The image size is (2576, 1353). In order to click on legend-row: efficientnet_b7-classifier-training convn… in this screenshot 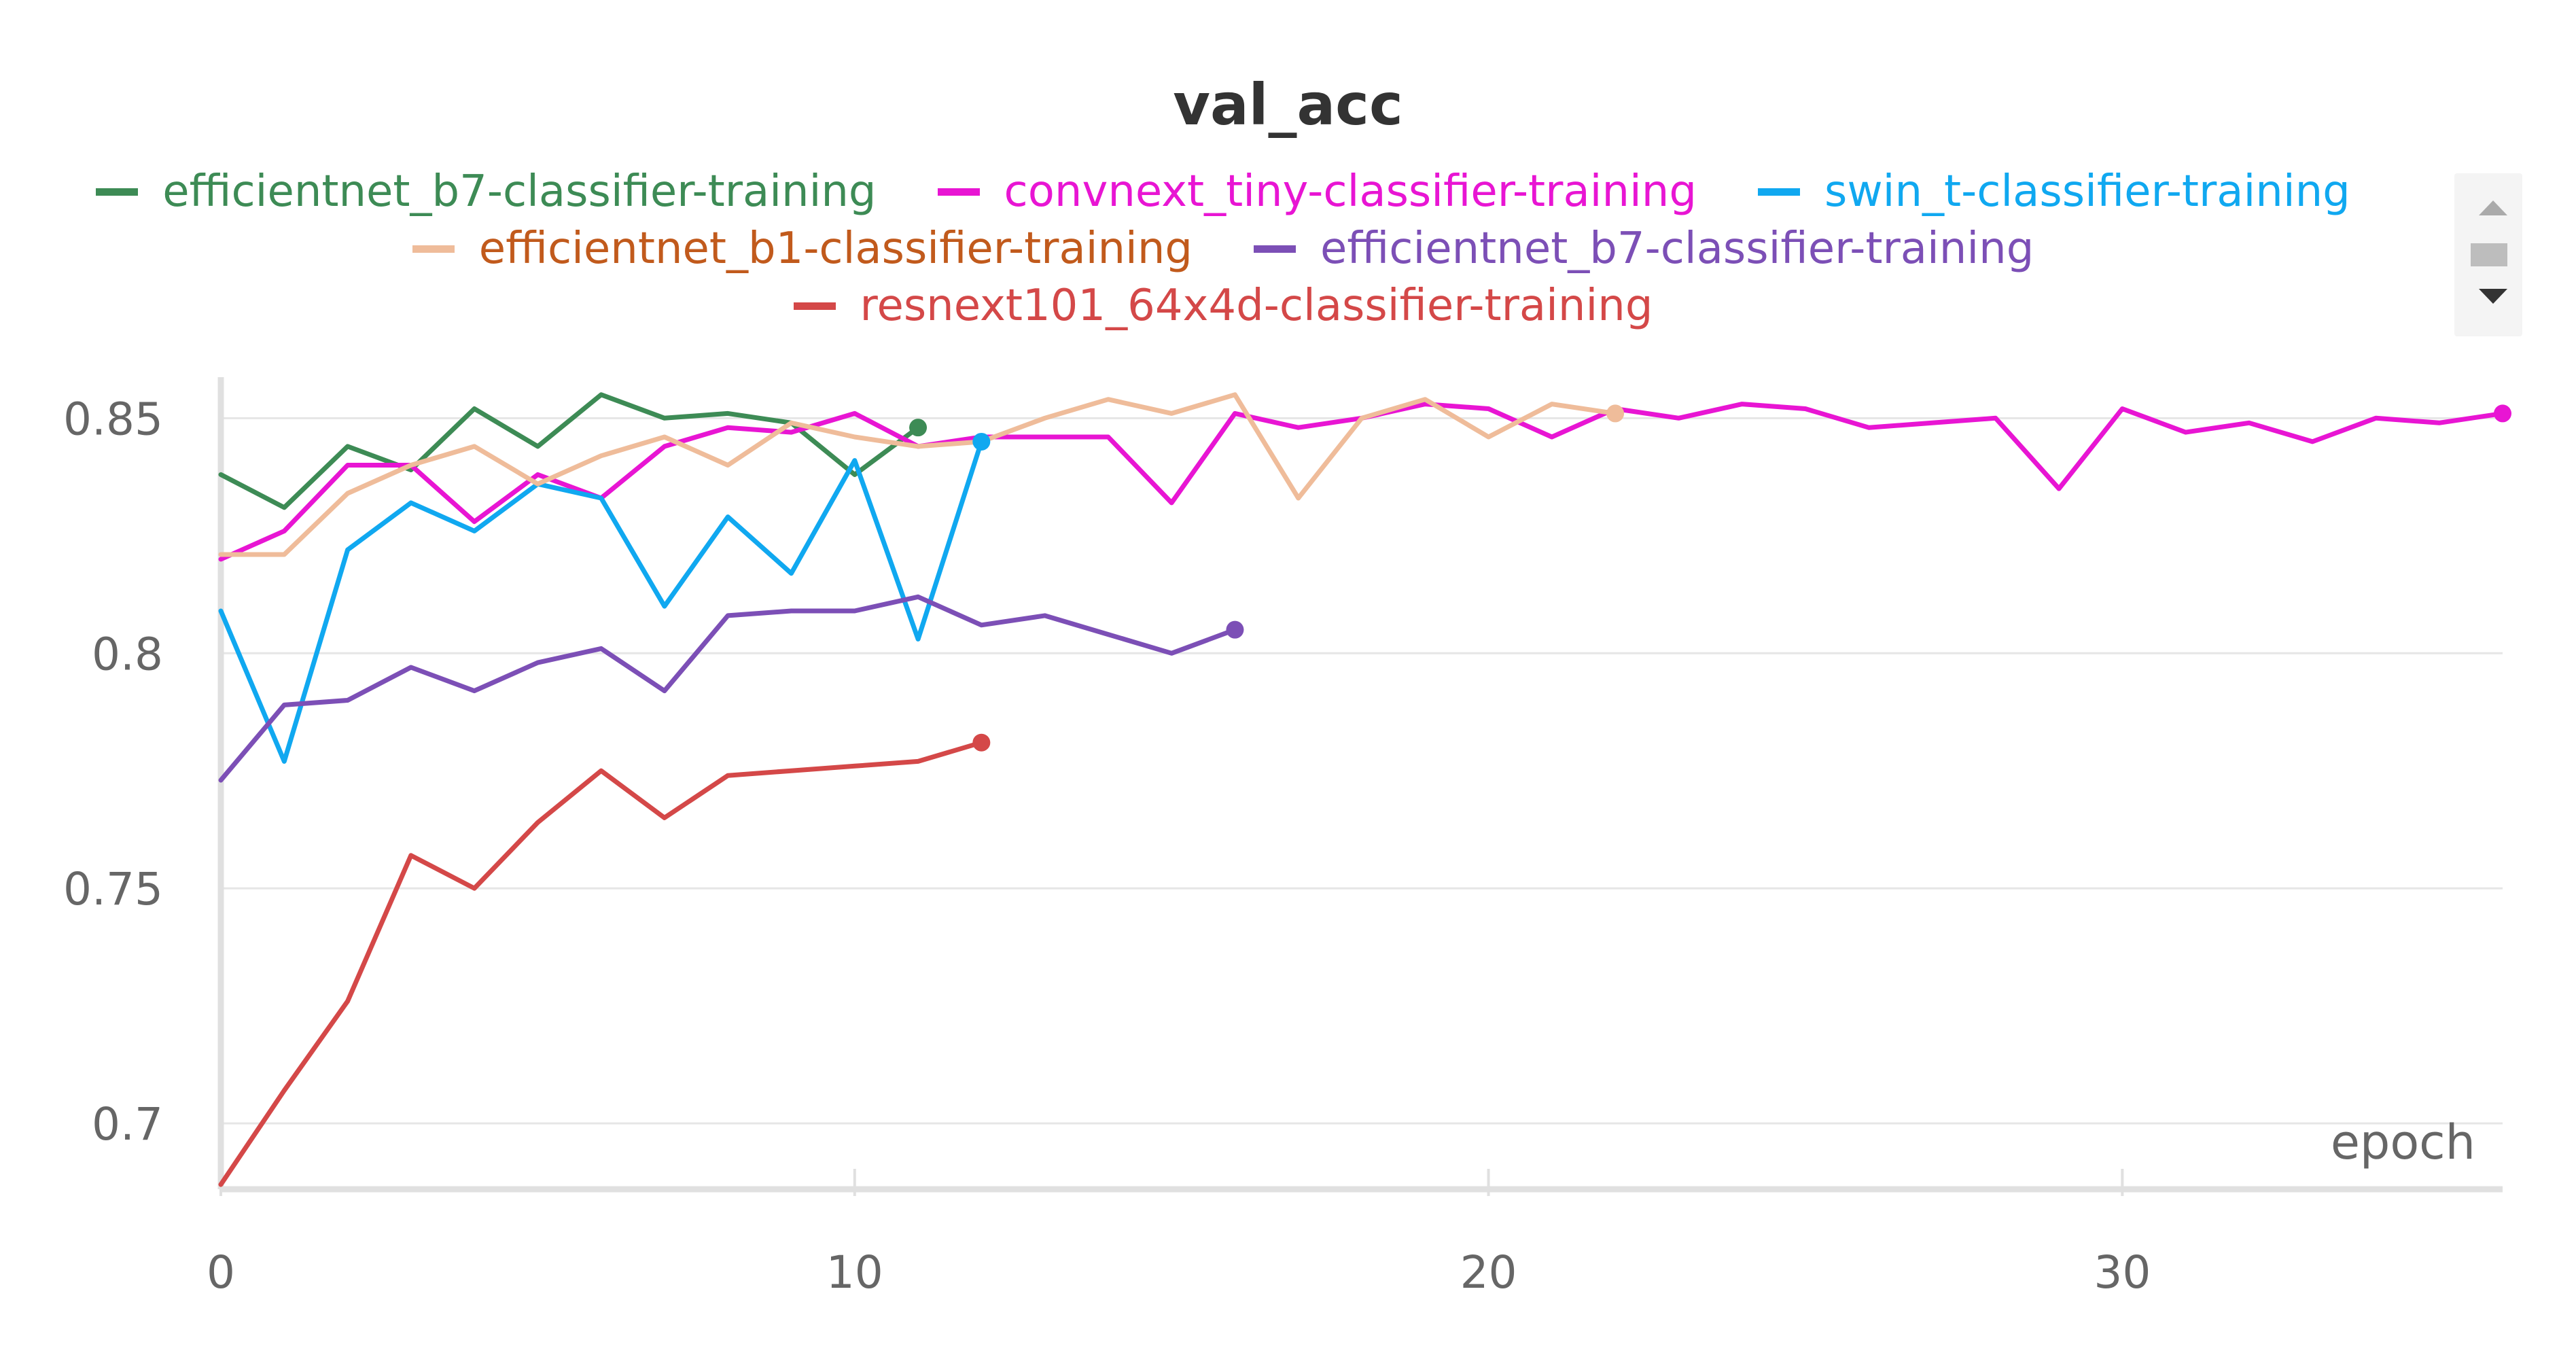, I will do `click(1223, 191)`.